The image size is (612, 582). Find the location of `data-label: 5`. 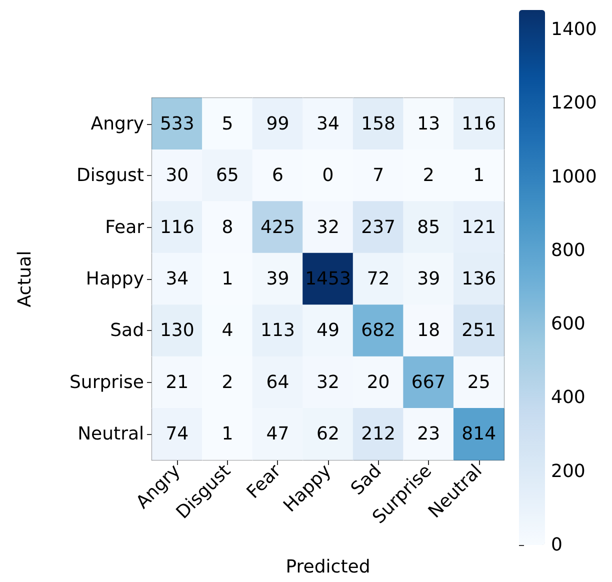

data-label: 5 is located at coordinates (228, 123).